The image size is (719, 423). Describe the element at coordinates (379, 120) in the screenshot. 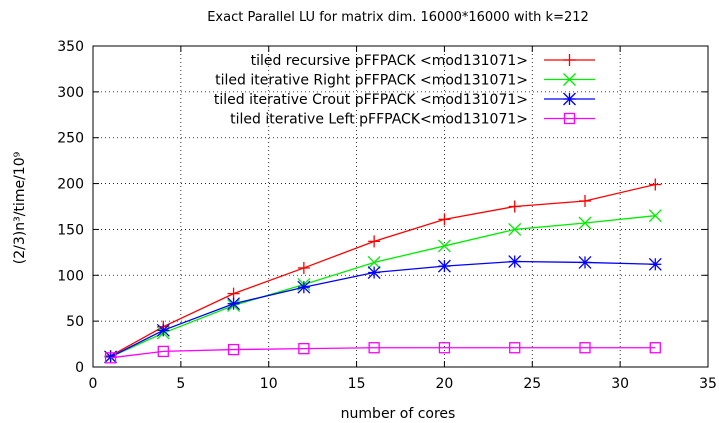

I see `legend-label-4: tiled iterative Left pFFPACK<mod131071>` at that location.